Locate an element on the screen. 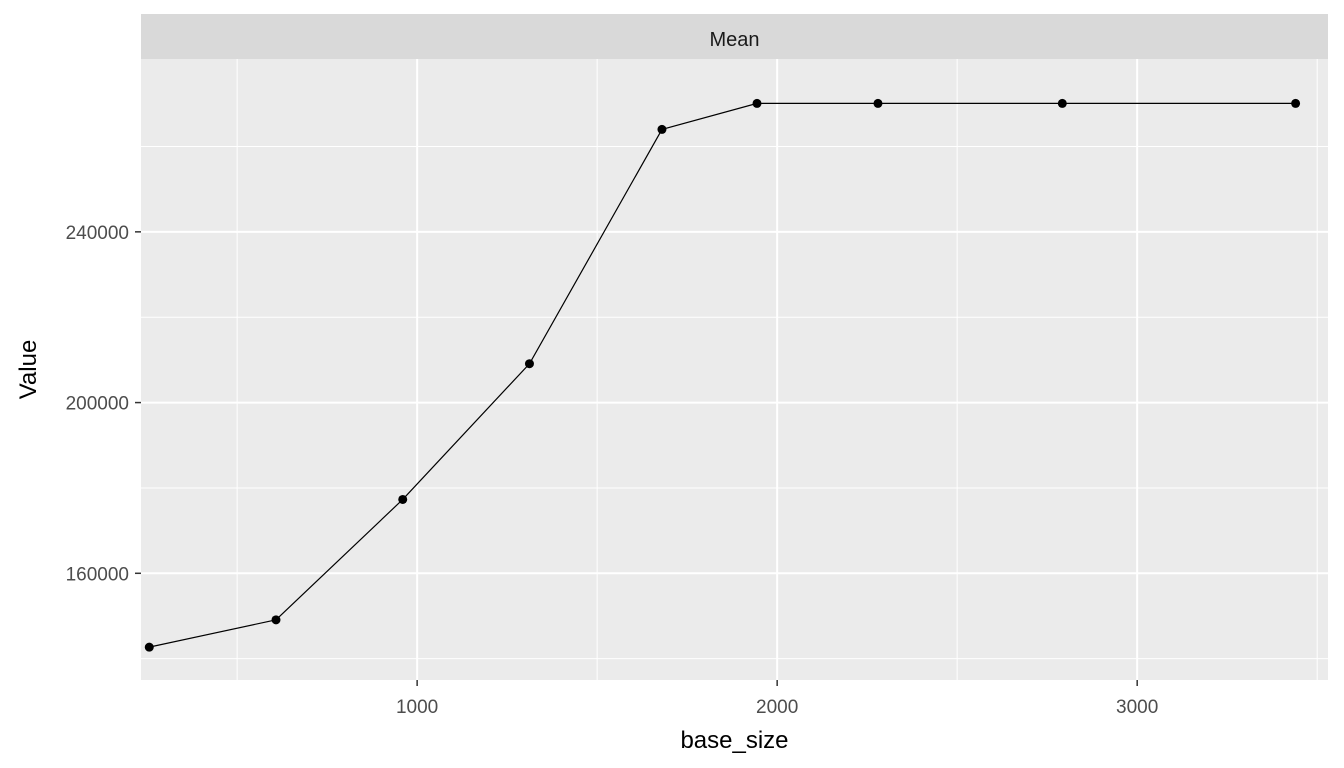 The height and width of the screenshot is (768, 1344). facet-strip-label: Mean is located at coordinates (734, 40).